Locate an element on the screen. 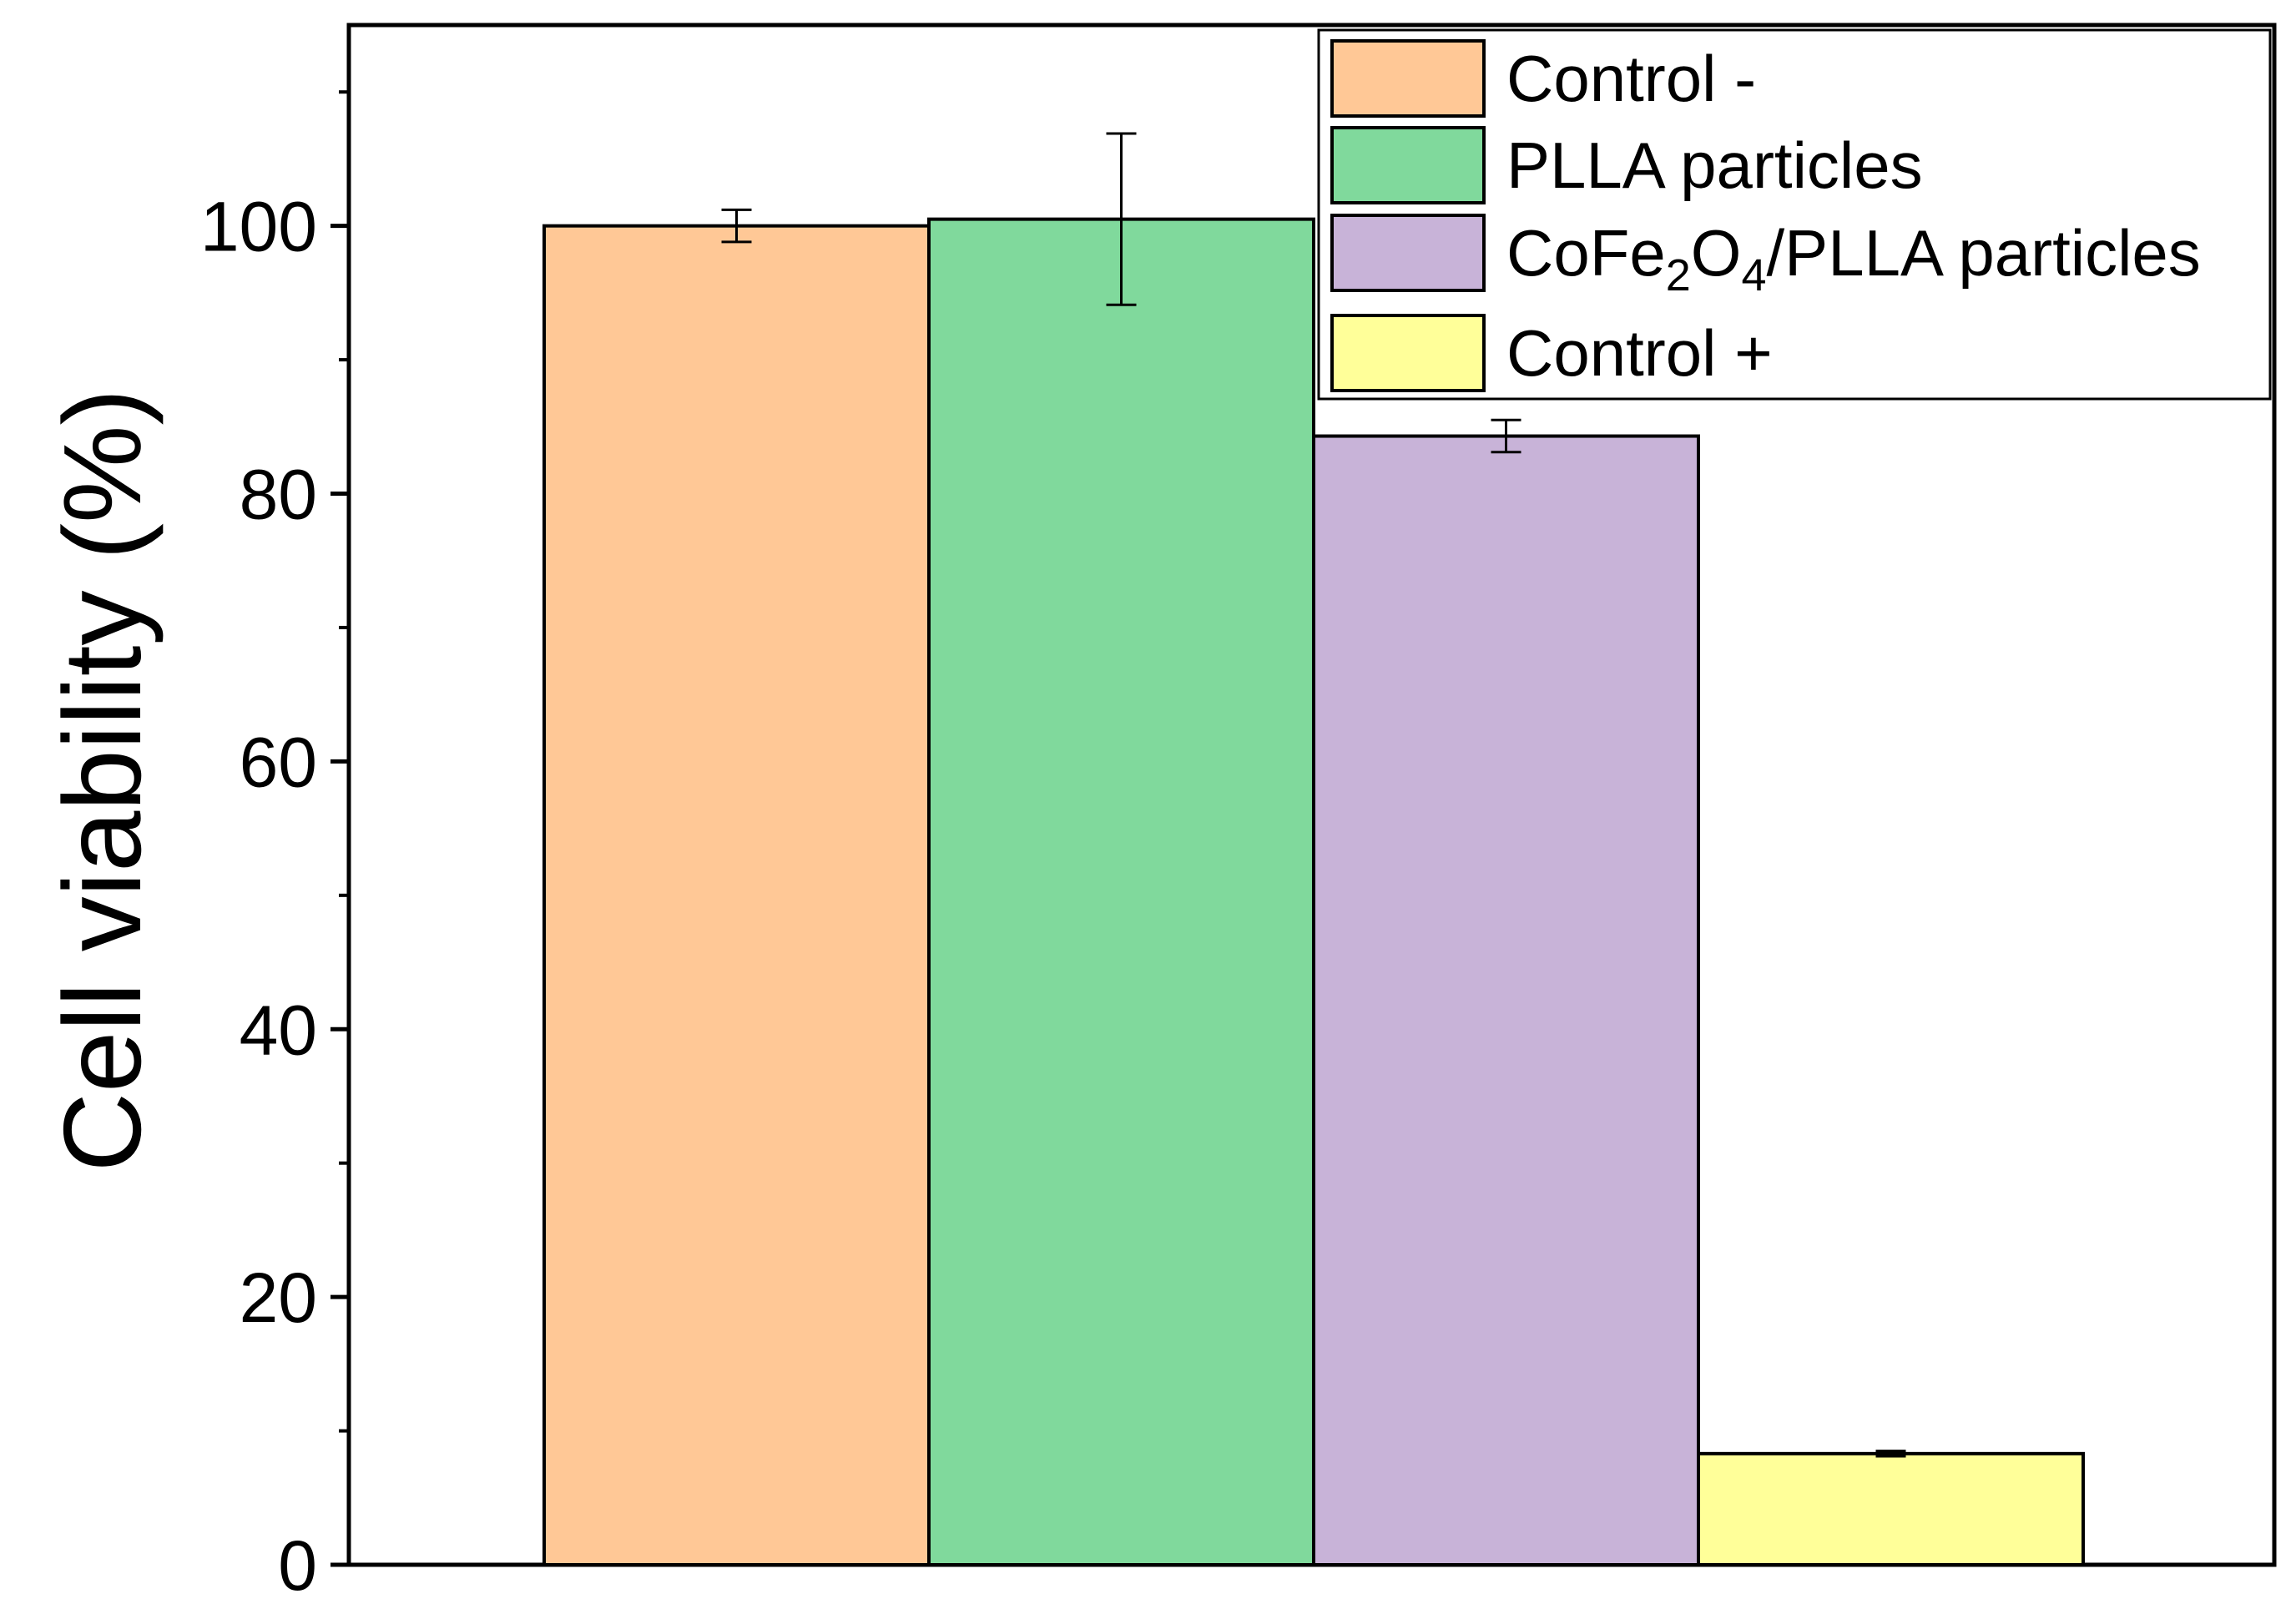 This screenshot has height=1609, width=2296. legend-label-3: Control + is located at coordinates (1639, 353).